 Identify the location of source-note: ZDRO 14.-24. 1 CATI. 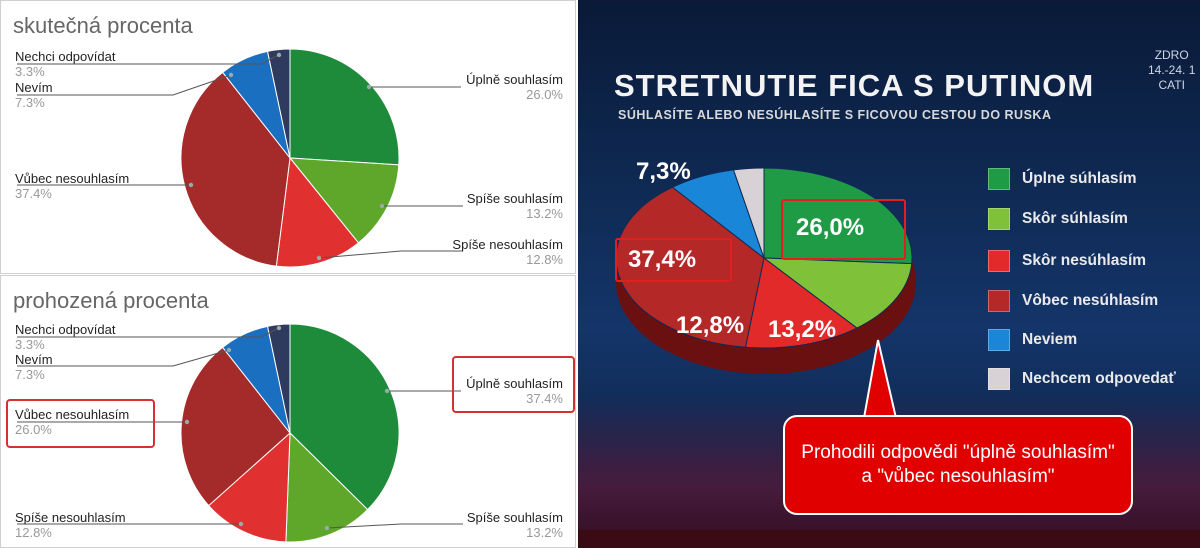
(1172, 70).